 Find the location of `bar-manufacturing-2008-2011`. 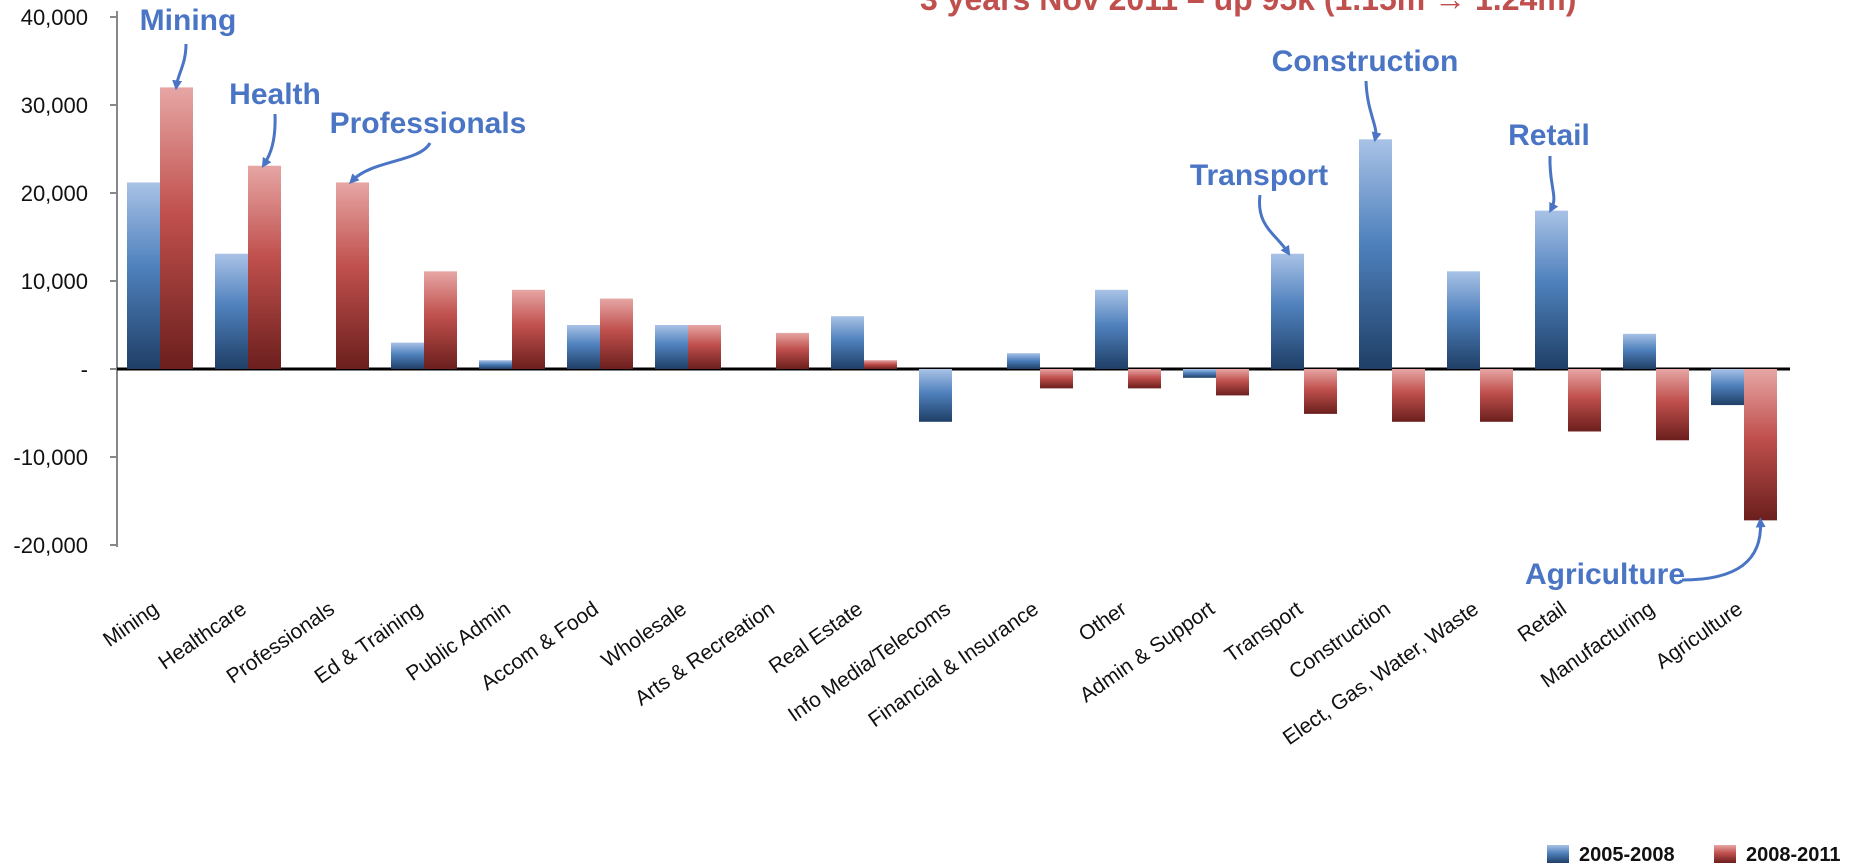

bar-manufacturing-2008-2011 is located at coordinates (1672, 405).